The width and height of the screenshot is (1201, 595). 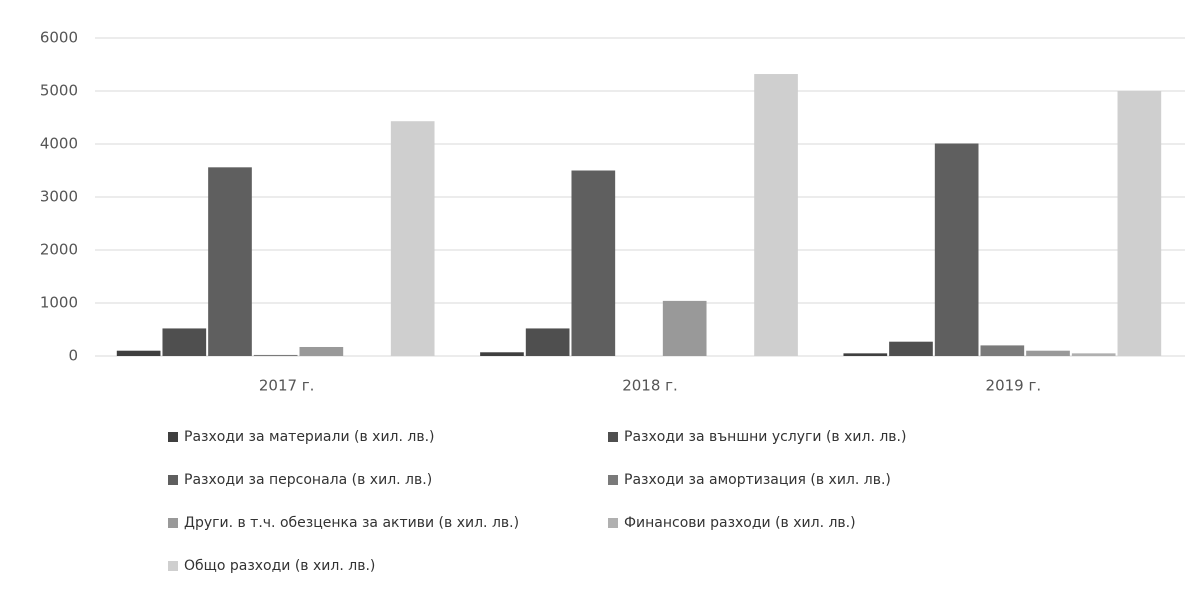 What do you see at coordinates (1014, 386) in the screenshot?
I see `x-tick-label: 2019 г.` at bounding box center [1014, 386].